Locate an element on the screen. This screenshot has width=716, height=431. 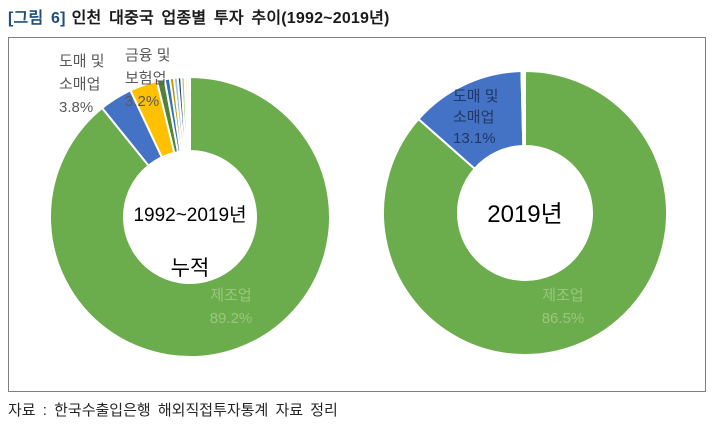
label-wholesale-retail-2019: 도매 및 소매업 13.1% is located at coordinates (476, 117).